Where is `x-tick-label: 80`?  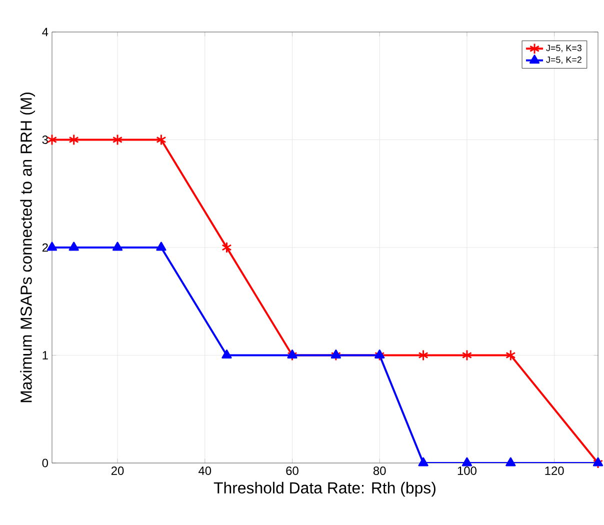
x-tick-label: 80 is located at coordinates (379, 470).